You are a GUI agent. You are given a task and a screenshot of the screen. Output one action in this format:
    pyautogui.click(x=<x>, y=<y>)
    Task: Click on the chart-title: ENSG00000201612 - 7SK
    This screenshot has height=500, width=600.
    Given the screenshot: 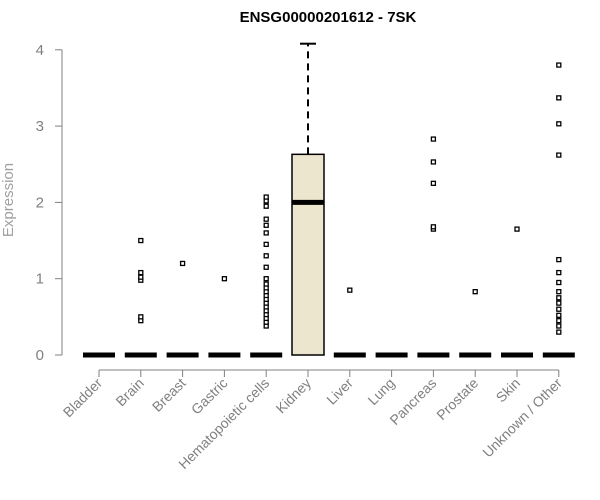 What is the action you would take?
    pyautogui.click(x=328, y=17)
    